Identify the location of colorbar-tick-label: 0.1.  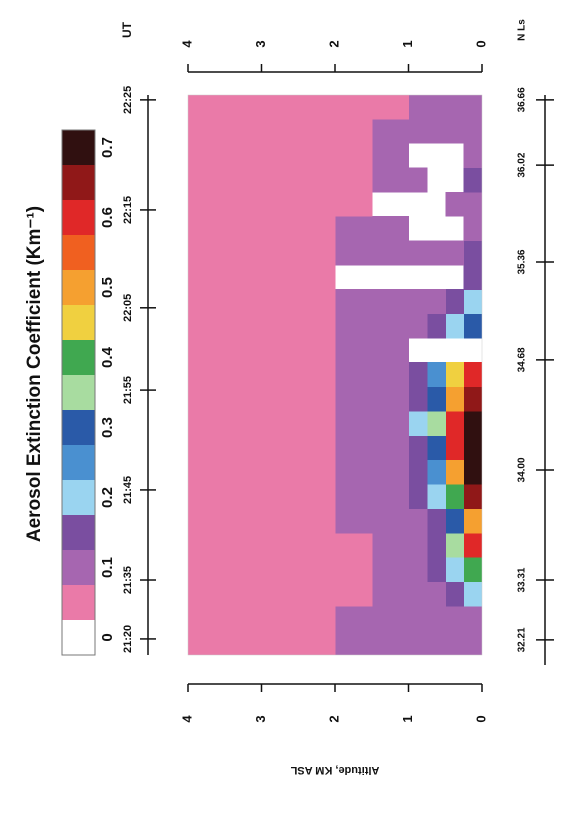
(107, 567).